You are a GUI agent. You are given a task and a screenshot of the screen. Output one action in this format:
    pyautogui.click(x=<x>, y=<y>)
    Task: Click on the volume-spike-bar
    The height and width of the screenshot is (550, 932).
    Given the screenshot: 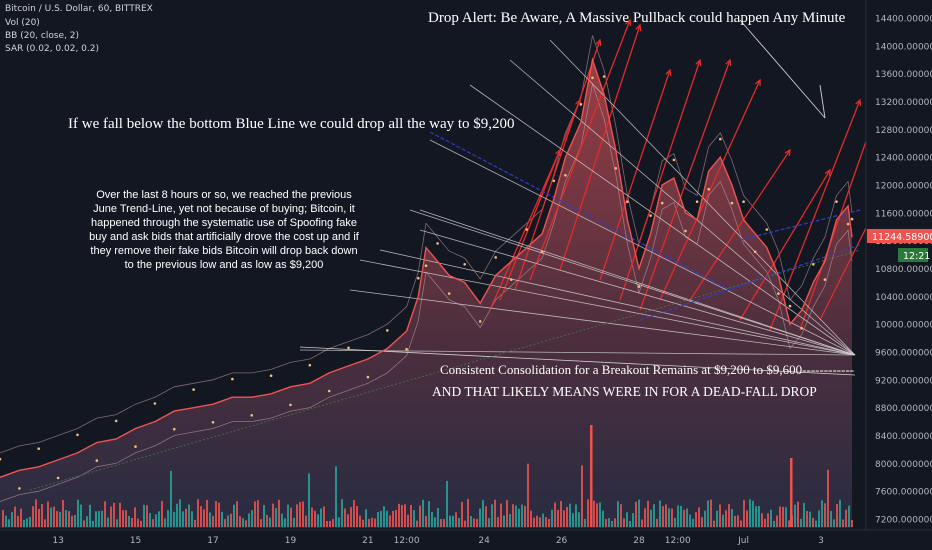 What is the action you would take?
    pyautogui.click(x=791, y=492)
    